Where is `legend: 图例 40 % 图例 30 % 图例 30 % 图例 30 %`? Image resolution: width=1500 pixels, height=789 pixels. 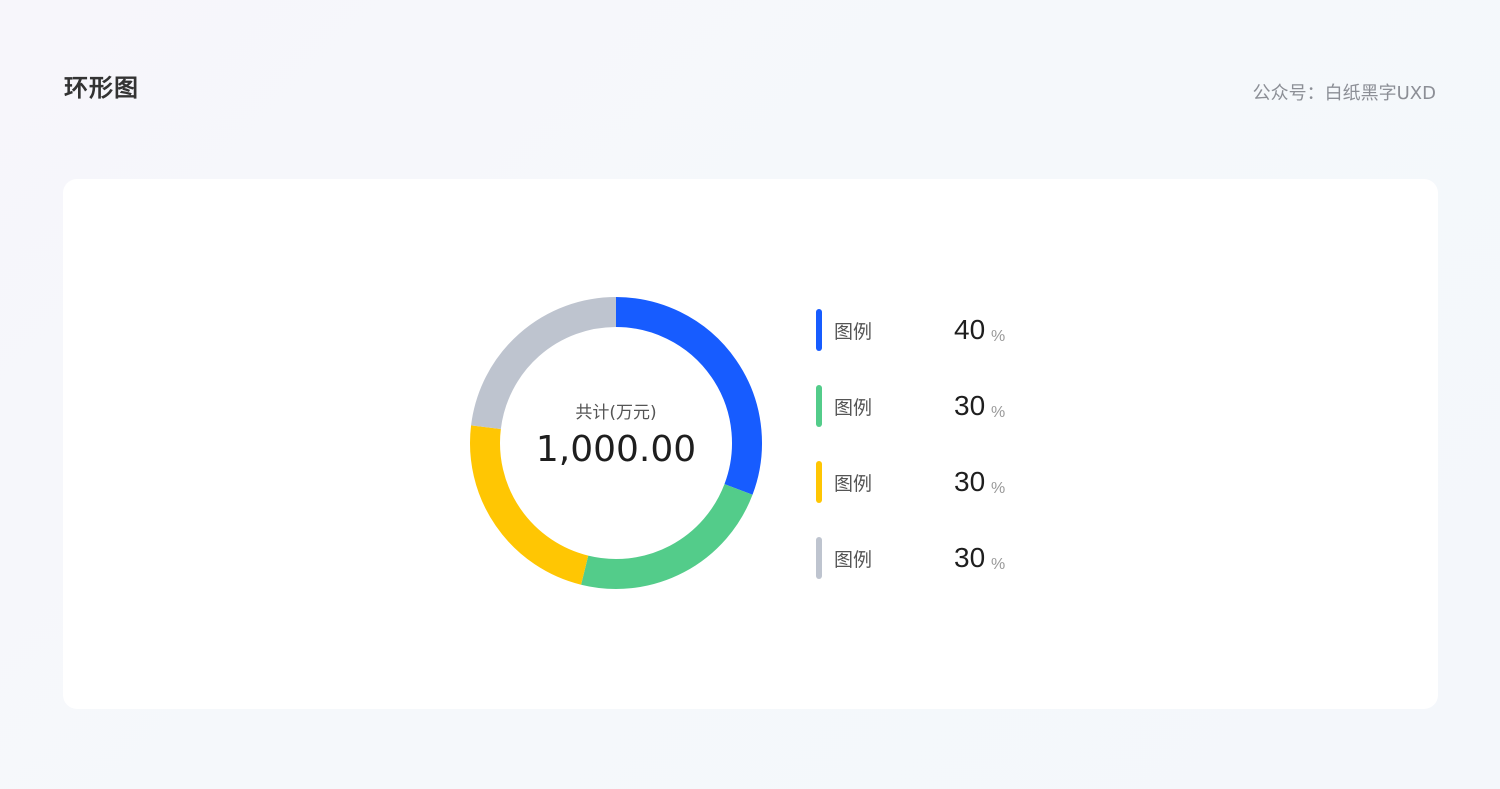 legend: 图例 40 % 图例 30 % 图例 30 % 图例 30 % is located at coordinates (946, 461).